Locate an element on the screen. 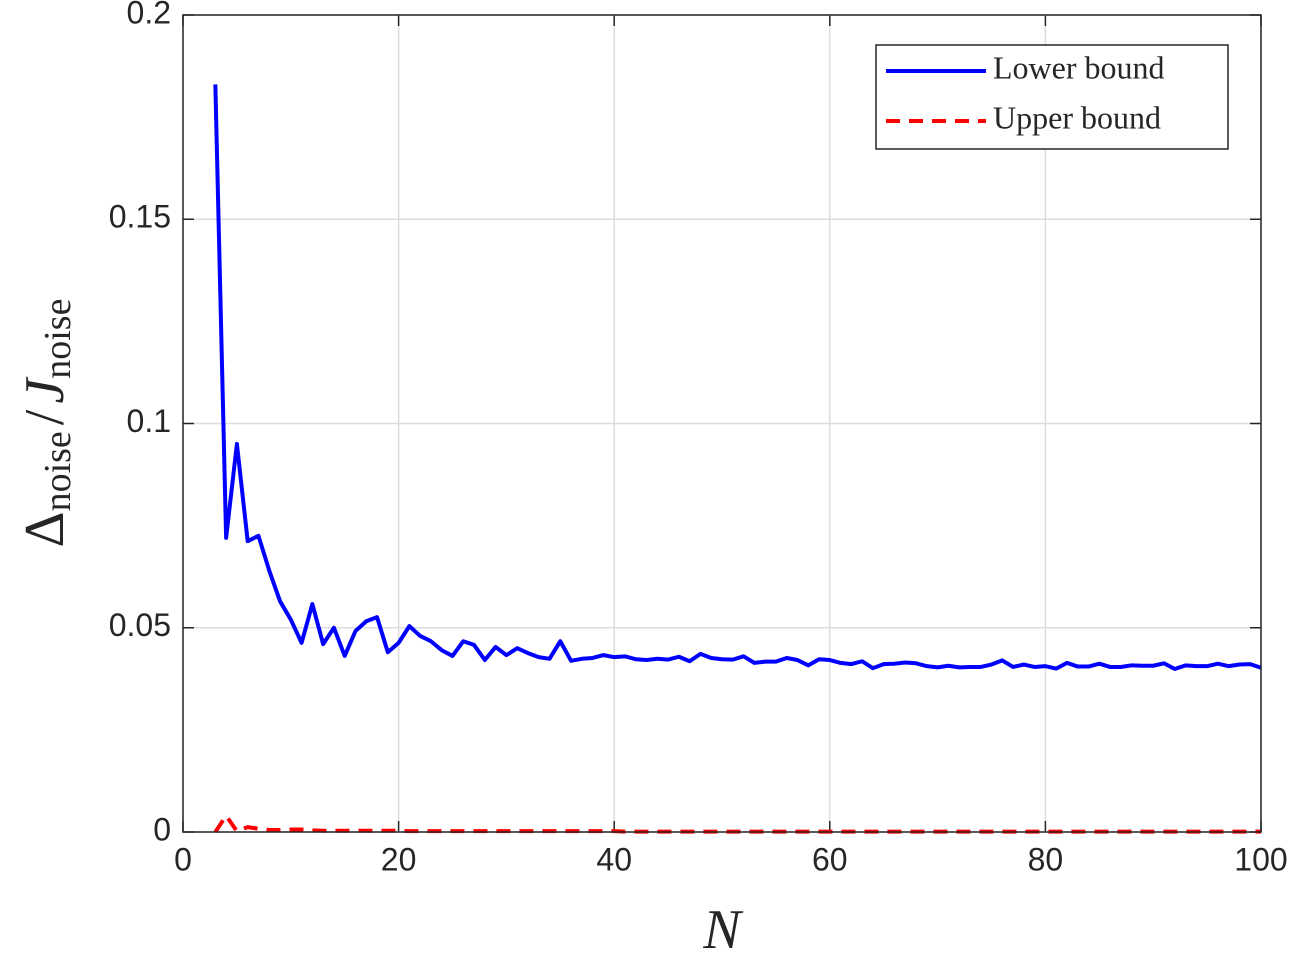  x-tick-label: 20 is located at coordinates (399, 859).